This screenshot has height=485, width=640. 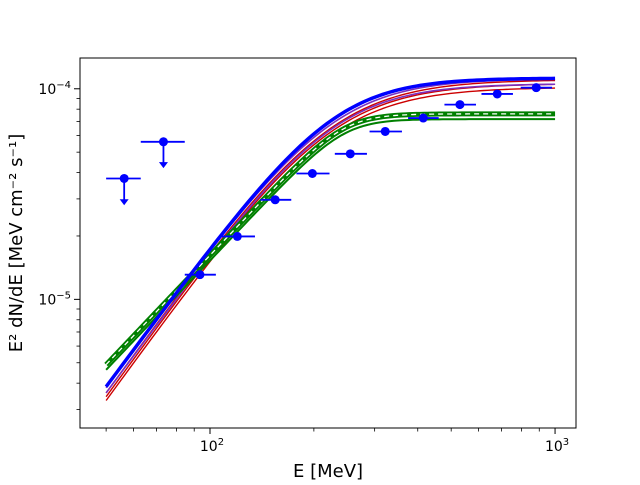 I want to click on x-axis-label: E [MeV], so click(x=328, y=470).